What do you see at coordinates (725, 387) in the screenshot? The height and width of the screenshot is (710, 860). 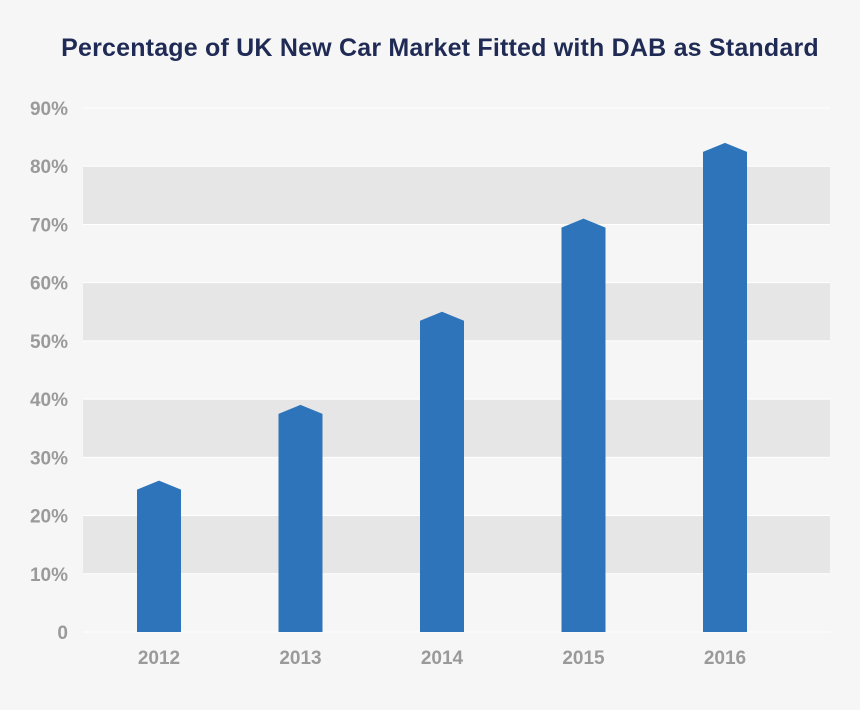 I see `bar-2016` at bounding box center [725, 387].